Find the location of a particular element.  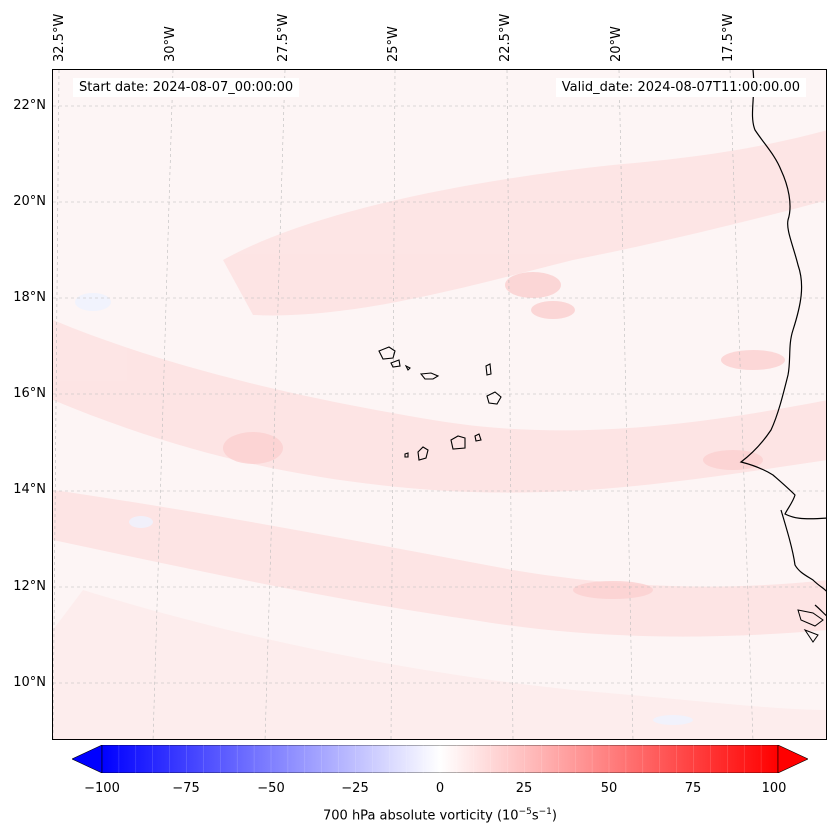

colorbar-label-exp1: −5 is located at coordinates (525, 812).